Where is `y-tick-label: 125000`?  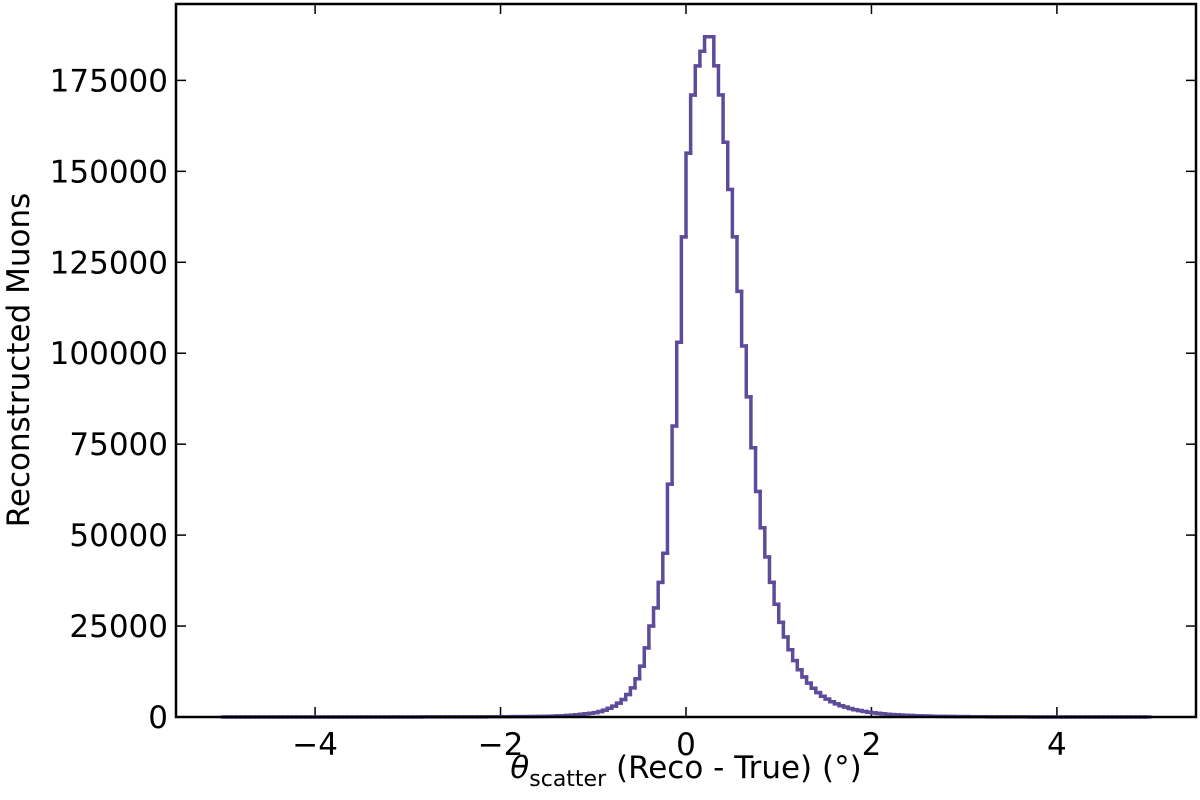 y-tick-label: 125000 is located at coordinates (109, 263).